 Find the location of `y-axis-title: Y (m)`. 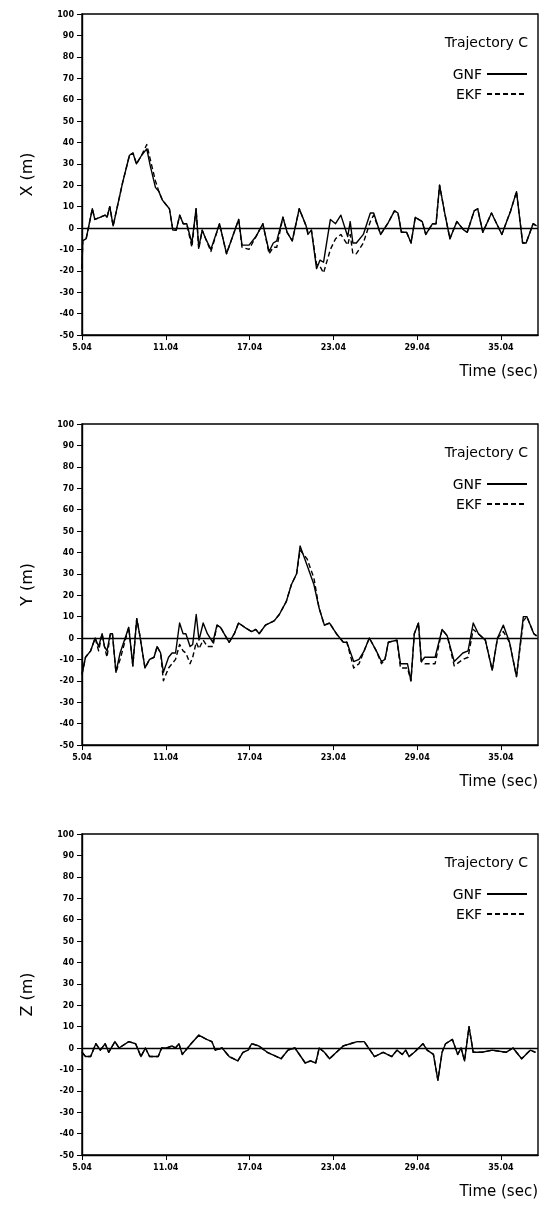

y-axis-title: Y (m) is located at coordinates (26, 585).